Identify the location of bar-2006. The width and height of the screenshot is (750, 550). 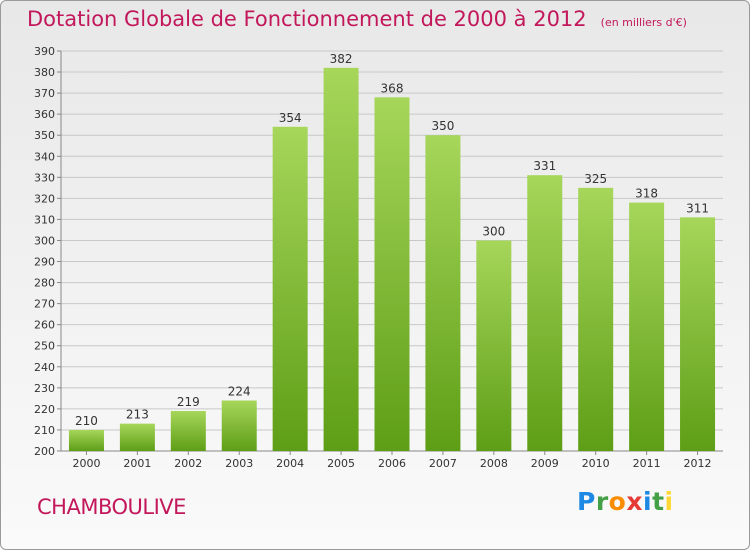
(392, 274).